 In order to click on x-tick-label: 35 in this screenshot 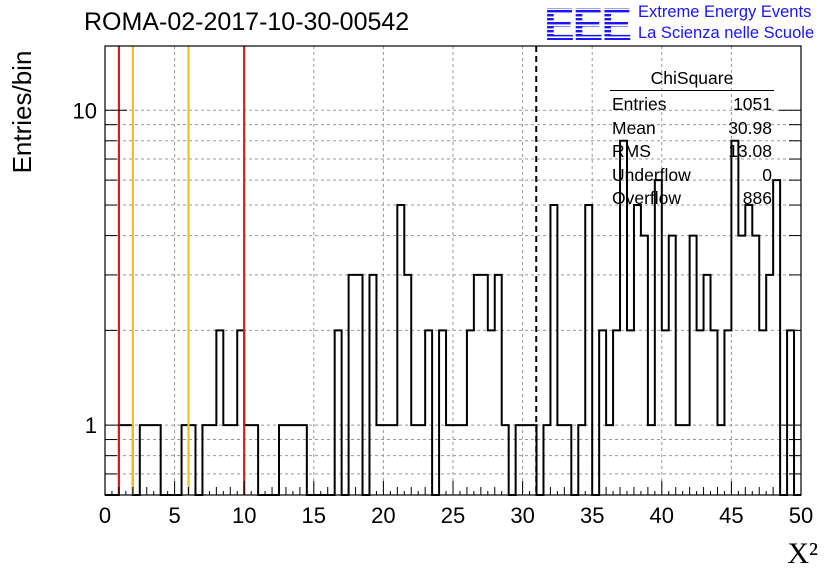, I will do `click(592, 515)`.